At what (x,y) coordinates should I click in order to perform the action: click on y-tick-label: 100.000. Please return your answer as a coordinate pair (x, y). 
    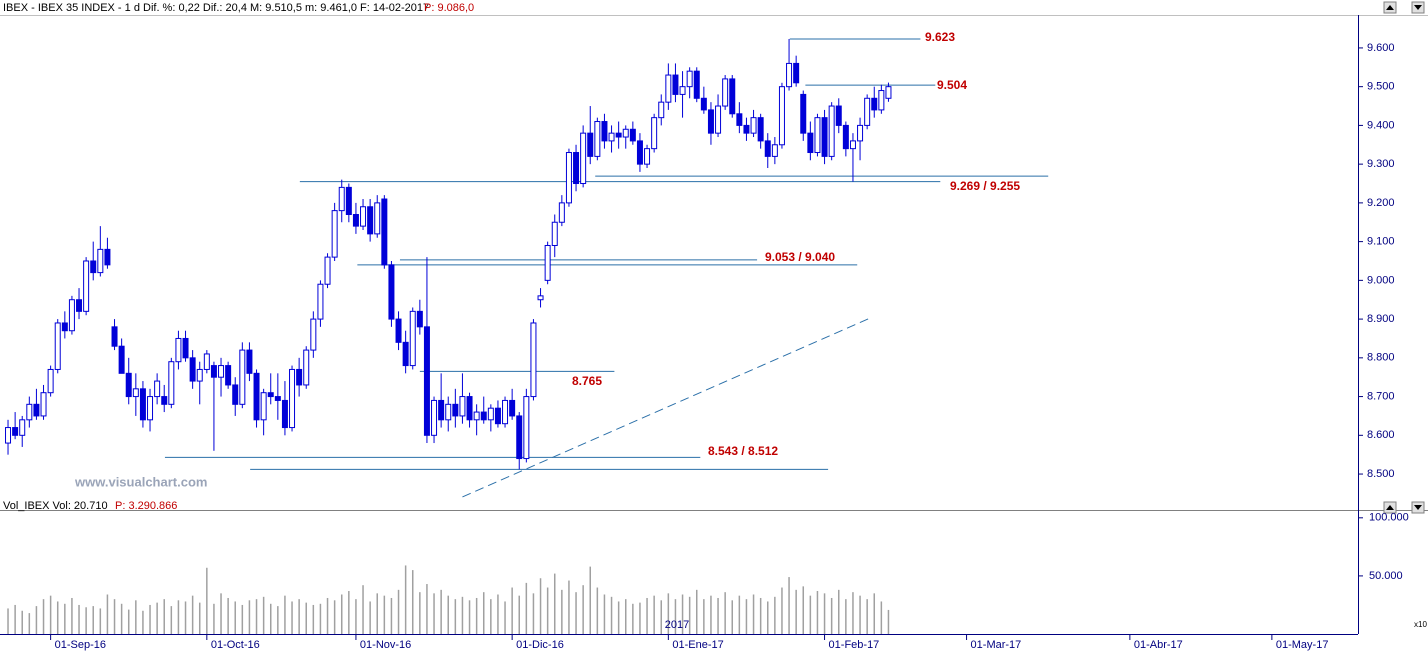
    Looking at the image, I should click on (1389, 518).